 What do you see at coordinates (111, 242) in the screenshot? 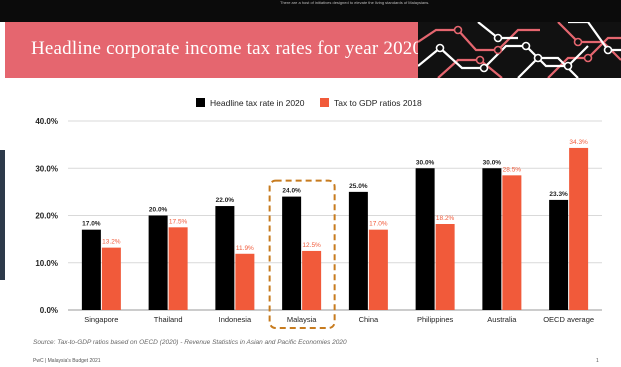
I see `data-label-tax-to-gdp: 13.2%` at bounding box center [111, 242].